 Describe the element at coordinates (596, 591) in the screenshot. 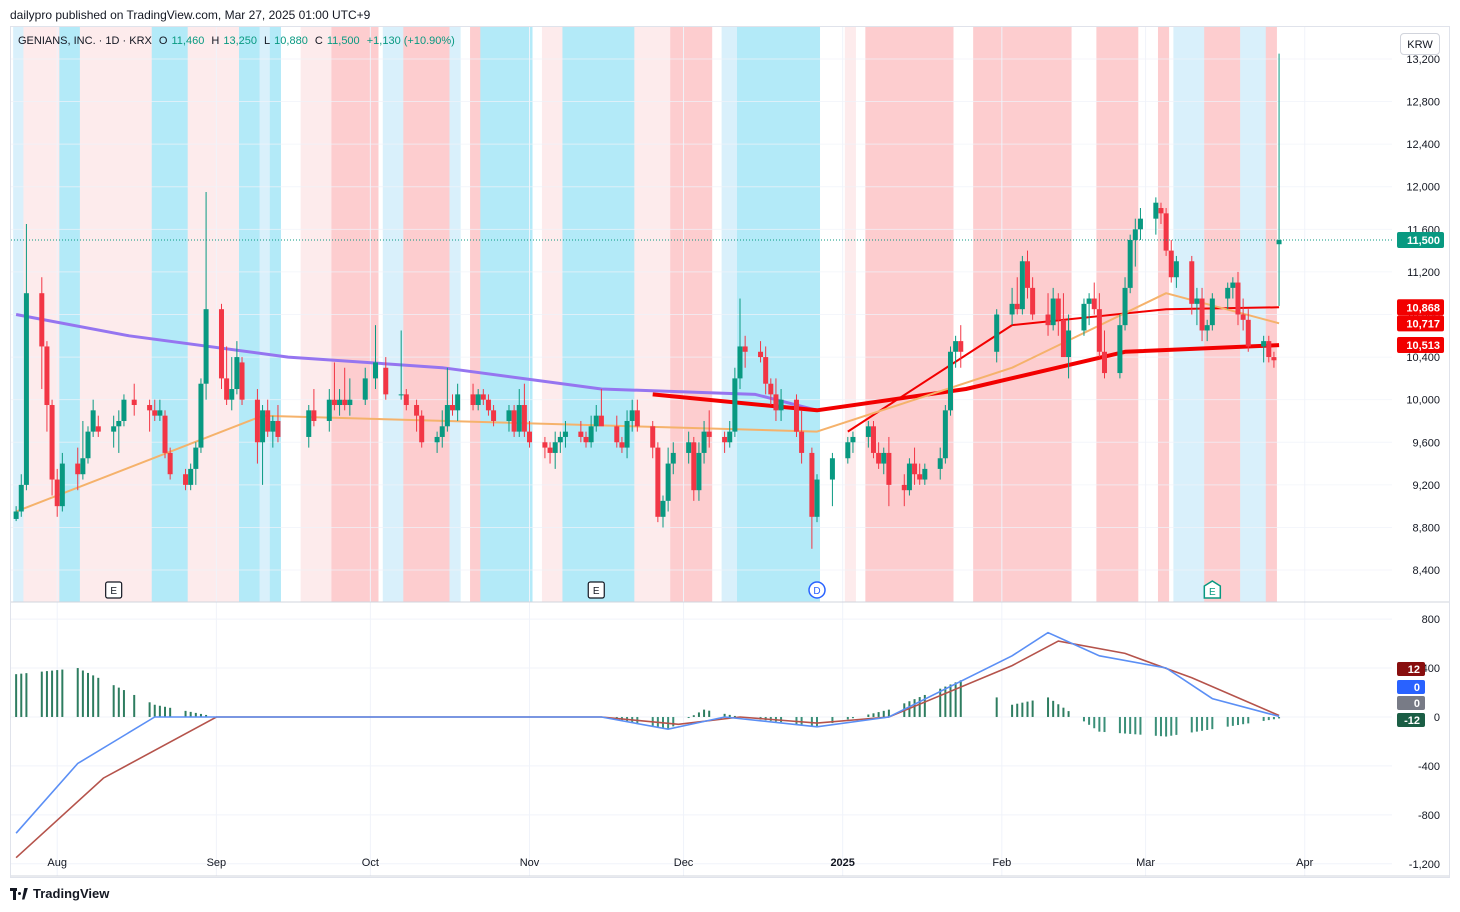

I see `event-marker-label: E` at that location.